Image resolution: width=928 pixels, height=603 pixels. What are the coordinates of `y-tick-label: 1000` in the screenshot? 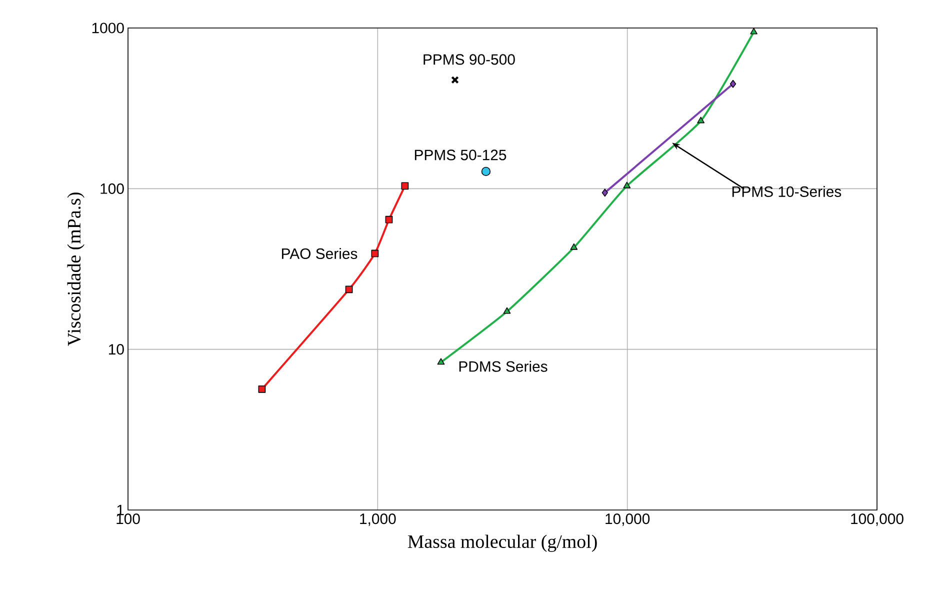 It's located at (108, 28).